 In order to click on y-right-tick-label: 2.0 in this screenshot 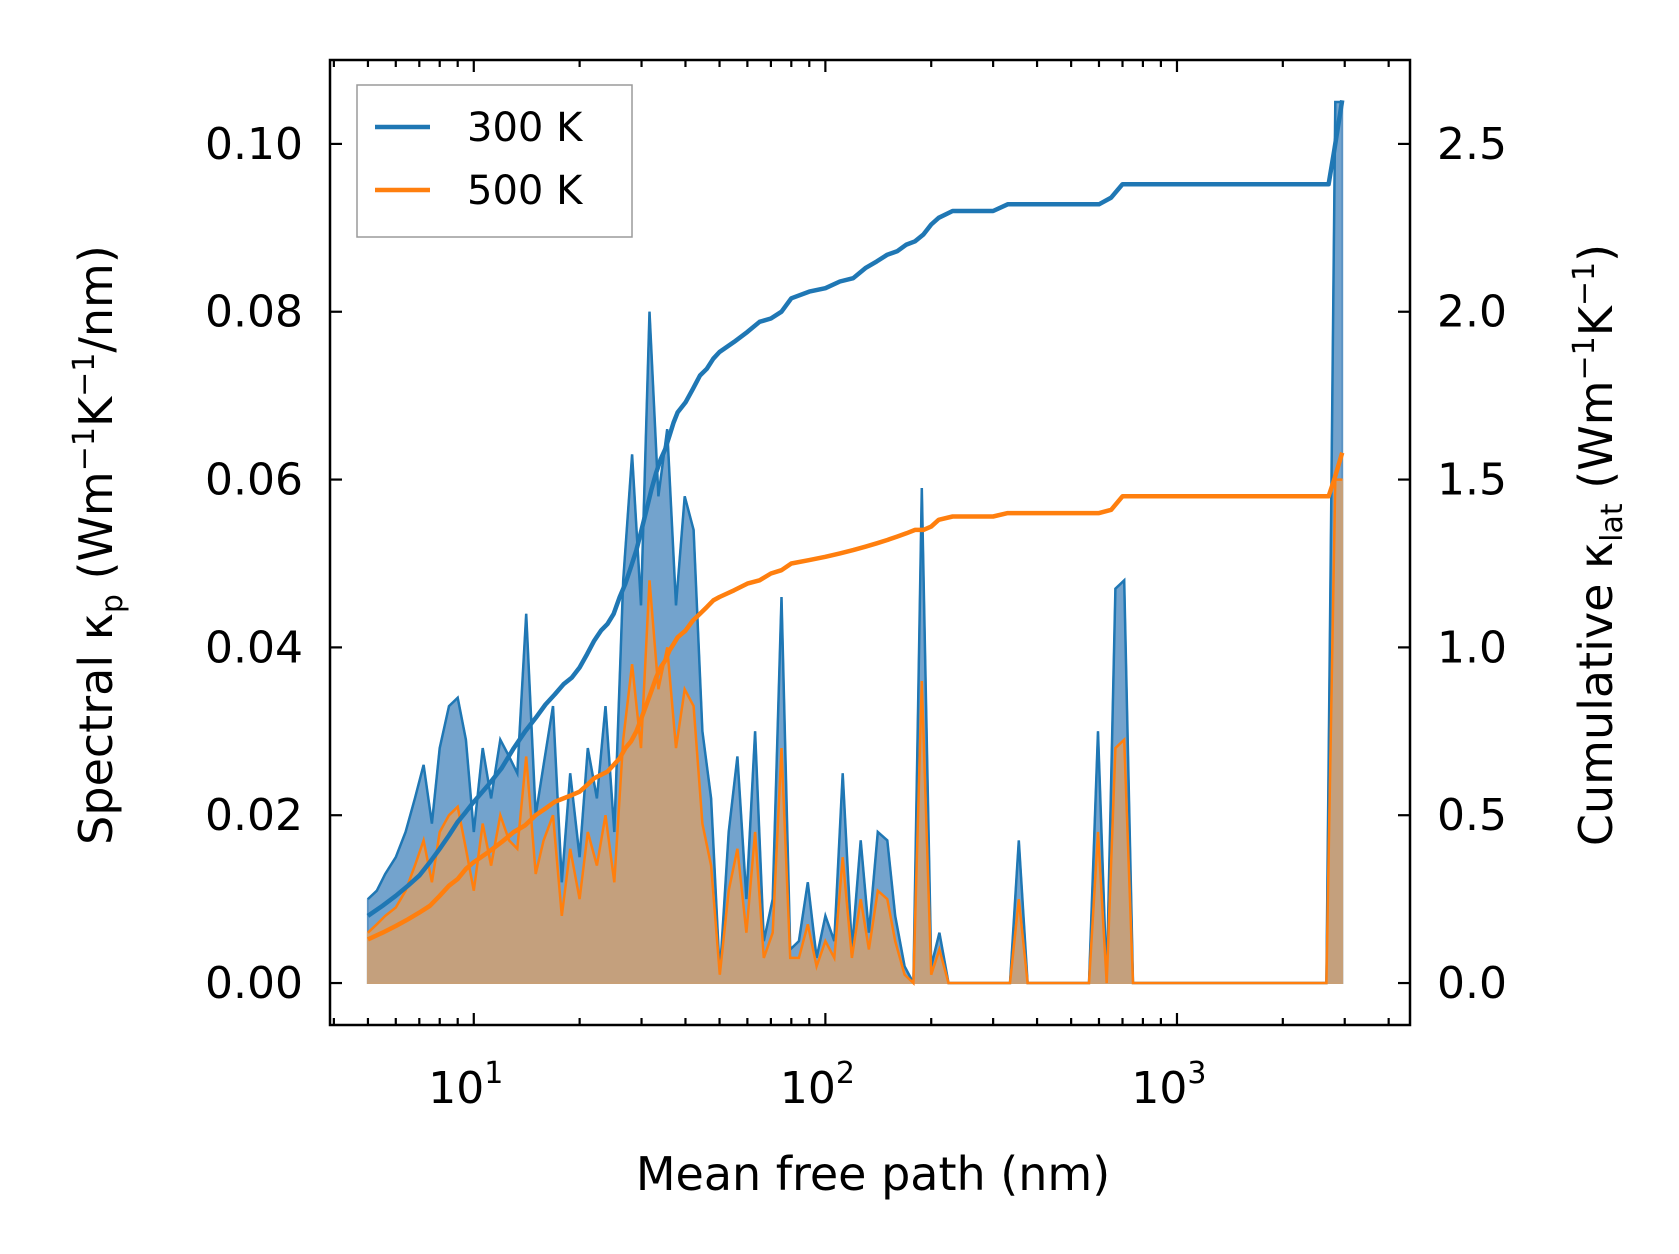, I will do `click(1472, 312)`.